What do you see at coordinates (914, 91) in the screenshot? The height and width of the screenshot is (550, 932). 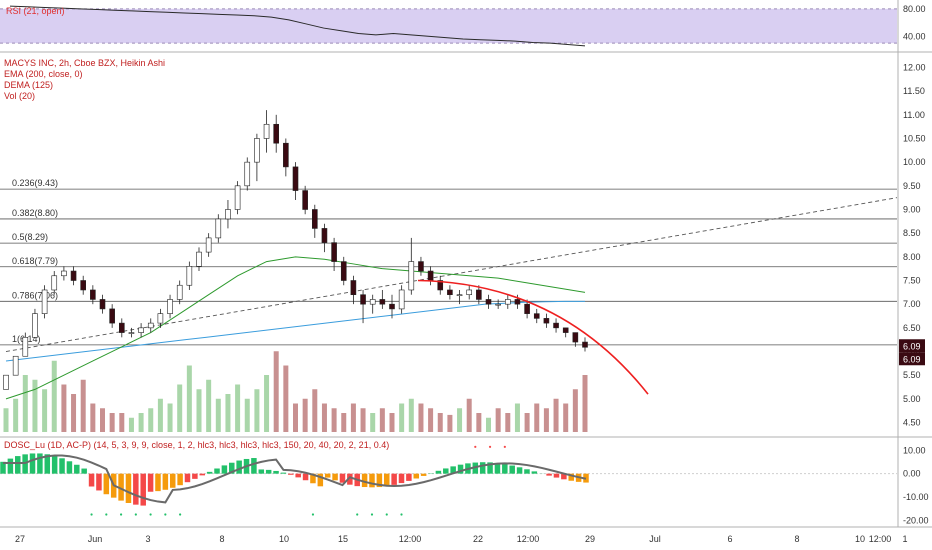 I see `price-tick-label: 11.50` at bounding box center [914, 91].